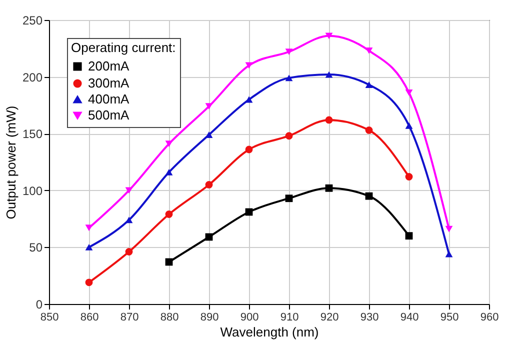  Describe the element at coordinates (249, 318) in the screenshot. I see `x-tick-label: 900` at that location.